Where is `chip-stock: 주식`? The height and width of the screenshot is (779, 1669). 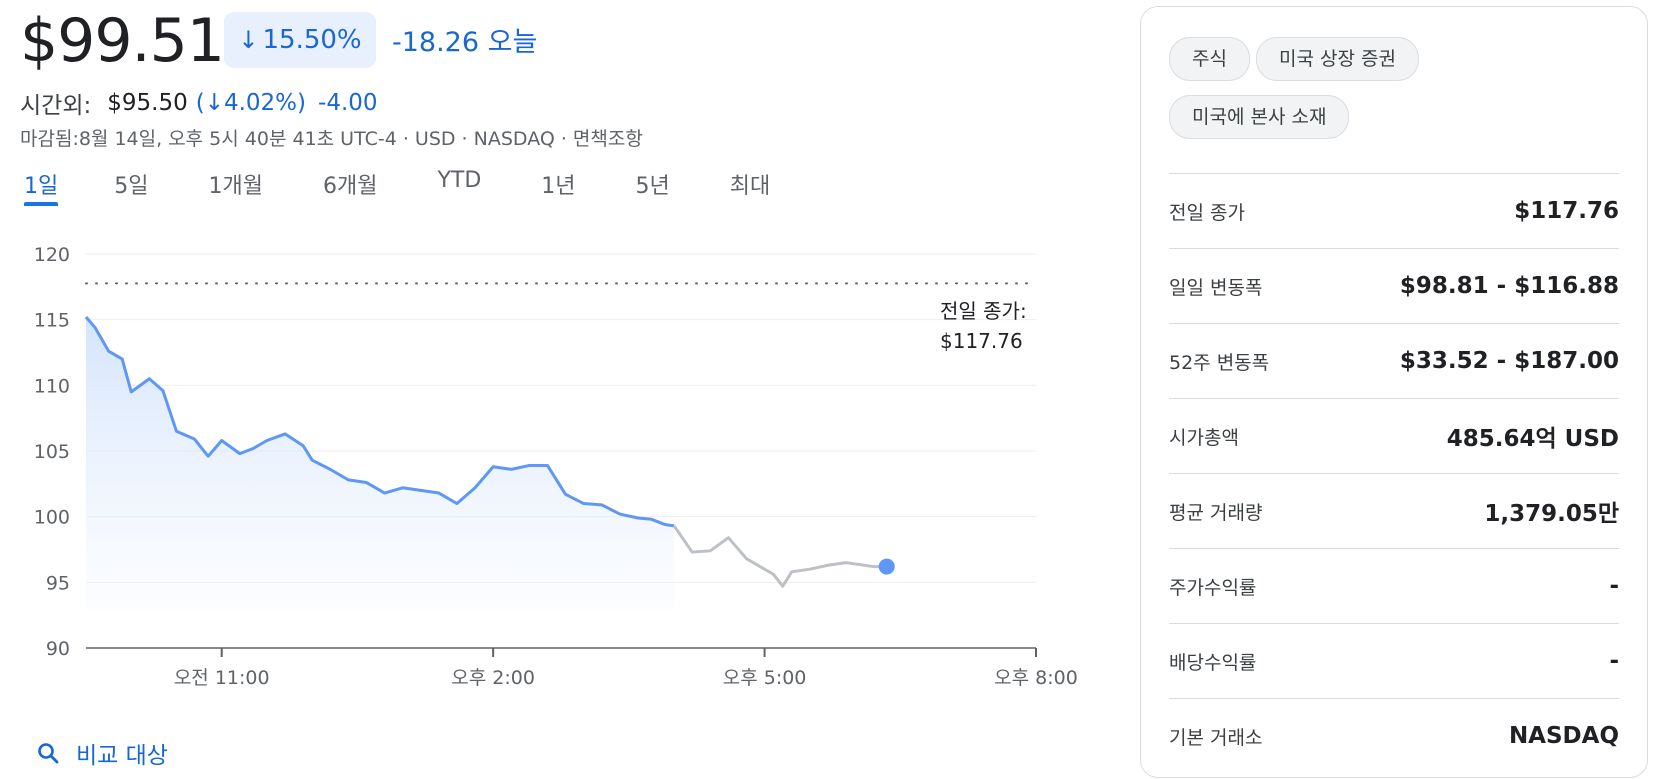
chip-stock: 주식 is located at coordinates (1209, 59).